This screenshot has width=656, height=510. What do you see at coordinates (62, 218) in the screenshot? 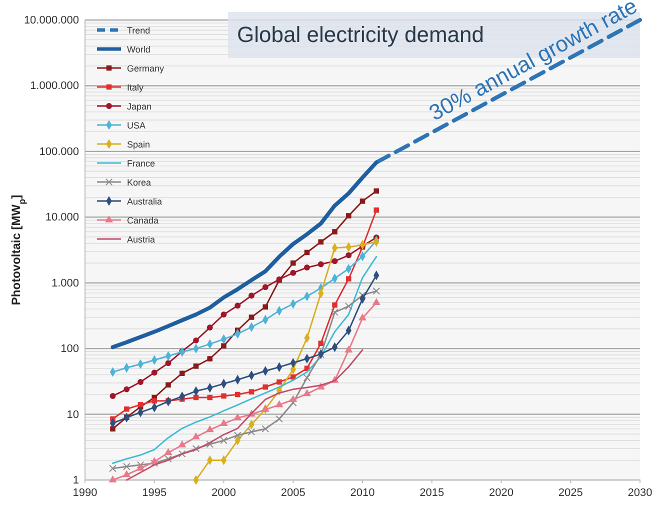
I see `y-tick-label: 10.000` at bounding box center [62, 218].